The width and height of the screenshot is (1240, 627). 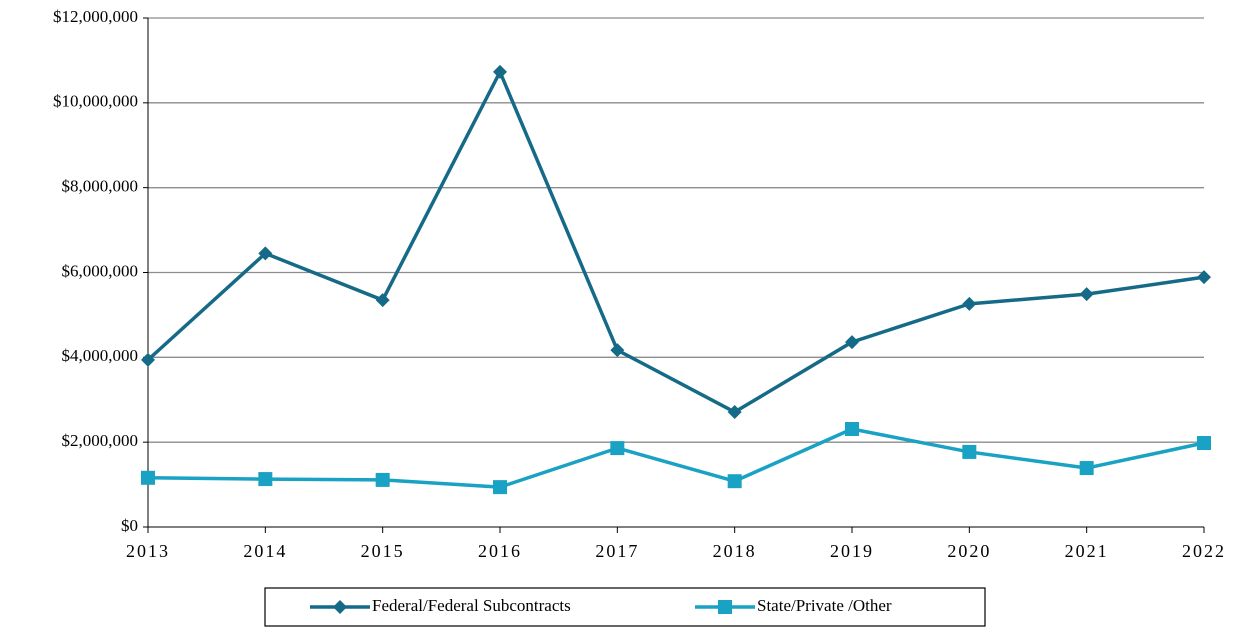 I want to click on legend-label: Federal/Federal Subcontracts, so click(x=471, y=605).